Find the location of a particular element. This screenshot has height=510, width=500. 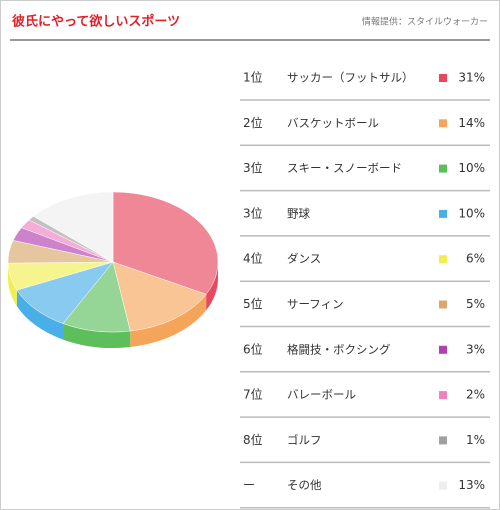

value-label: 2% is located at coordinates (475, 395).